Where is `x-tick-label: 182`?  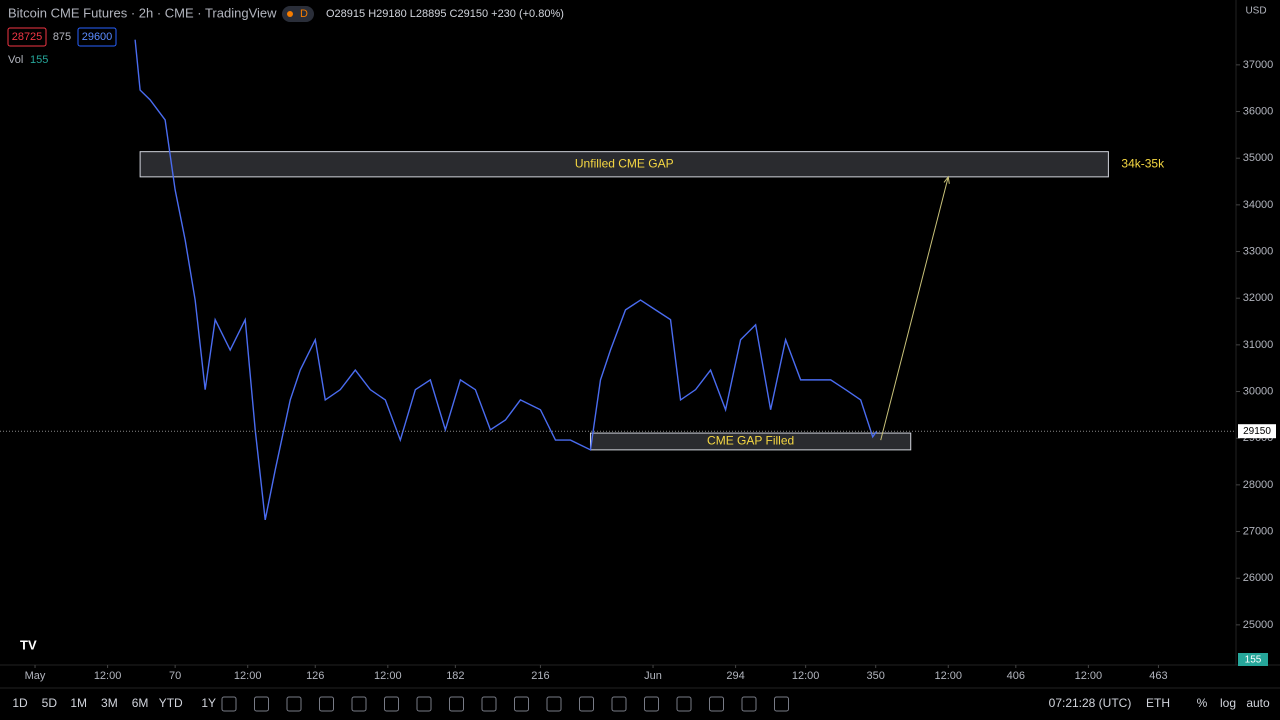
x-tick-label: 182 is located at coordinates (455, 676).